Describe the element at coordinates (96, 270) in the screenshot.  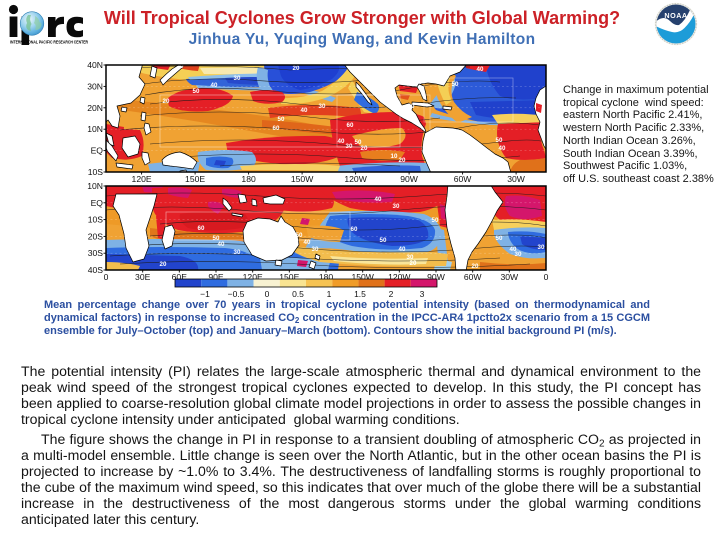
I see `svg-text: 40S` at that location.